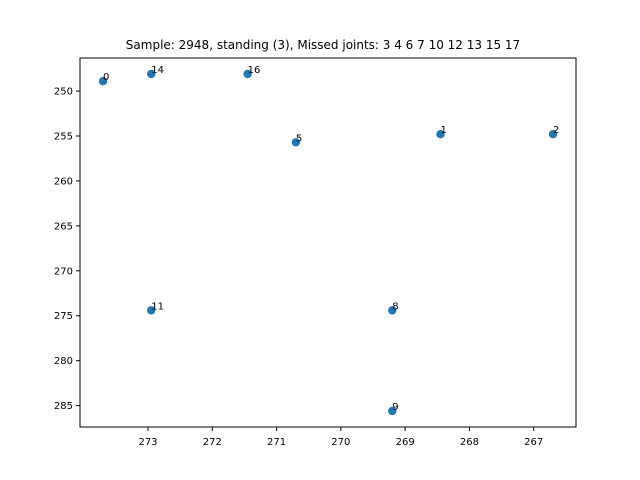  What do you see at coordinates (67, 249) in the screenshot?
I see `y-axis: 250 255 260 265 270 275 280 285` at bounding box center [67, 249].